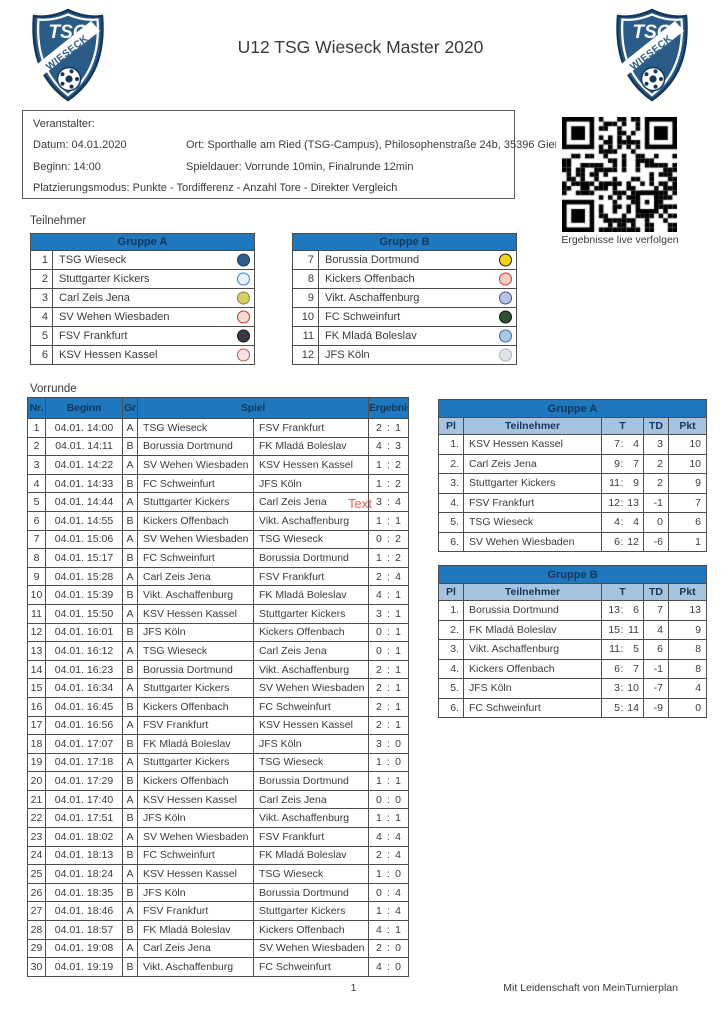 The image size is (721, 1019). I want to click on standings-place: 2., so click(451, 629).